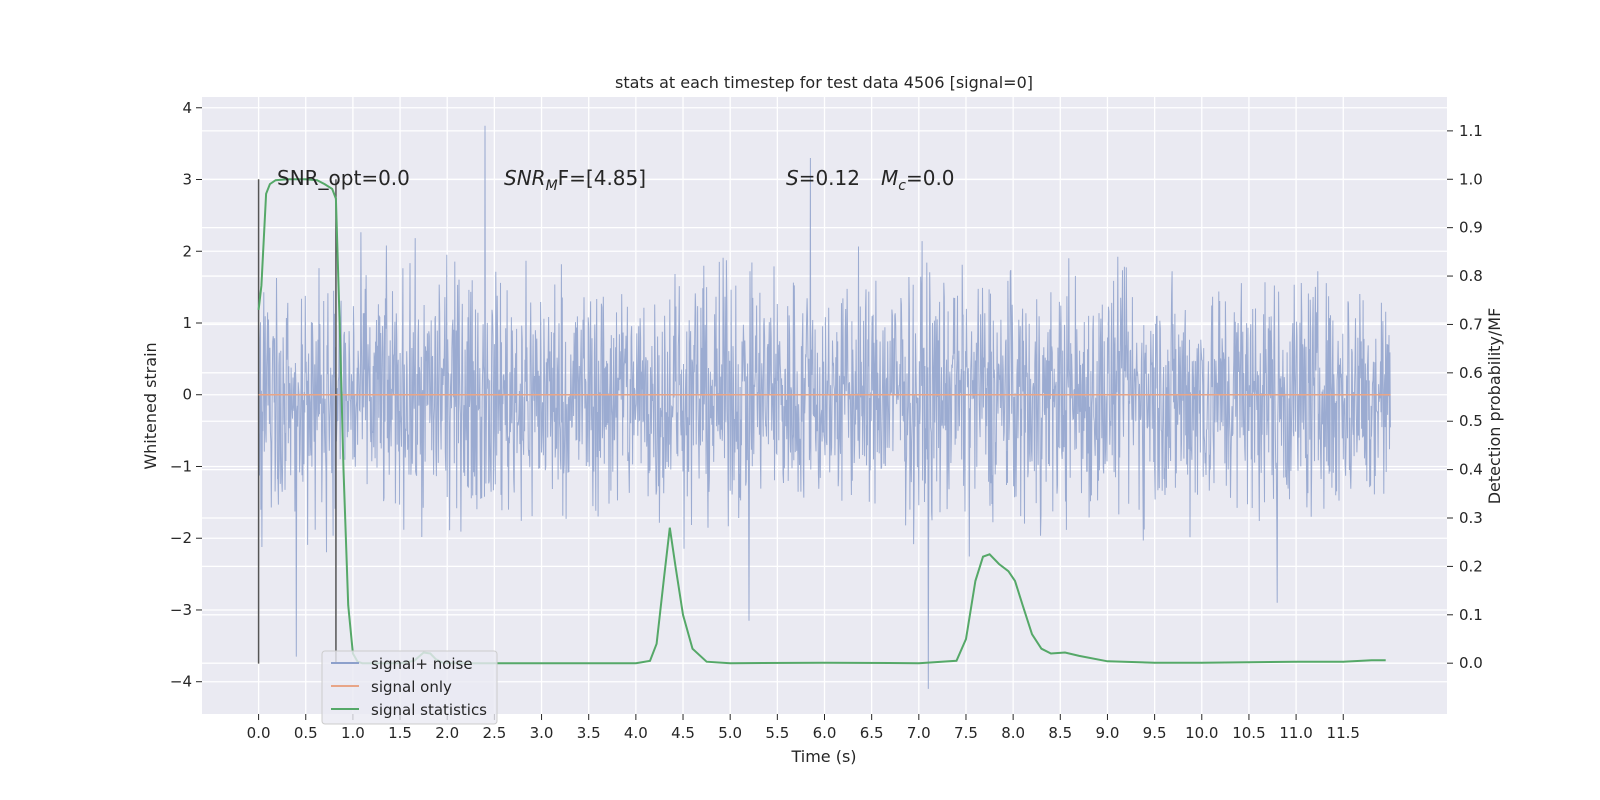 The width and height of the screenshot is (1600, 800). What do you see at coordinates (306, 733) in the screenshot?
I see `x-tick-label: 0.5` at bounding box center [306, 733].